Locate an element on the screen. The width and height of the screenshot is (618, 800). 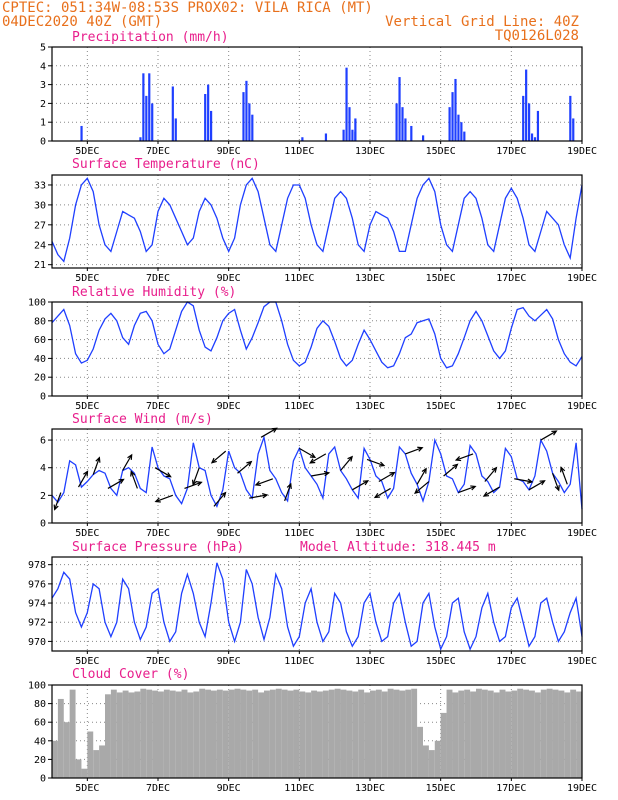
rh-line is located at coordinates (317, 335).